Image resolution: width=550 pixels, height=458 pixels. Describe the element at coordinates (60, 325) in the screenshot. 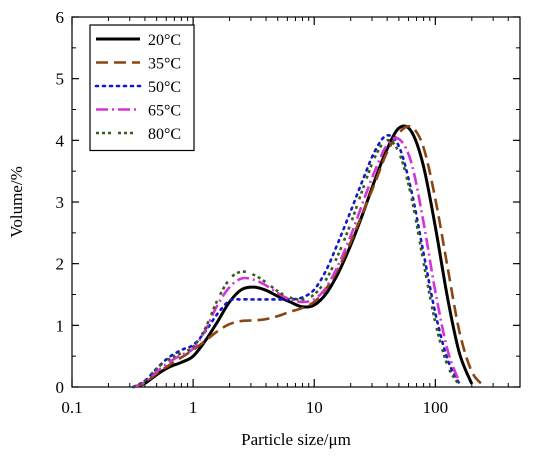

I see `y-tick-label: 1` at that location.